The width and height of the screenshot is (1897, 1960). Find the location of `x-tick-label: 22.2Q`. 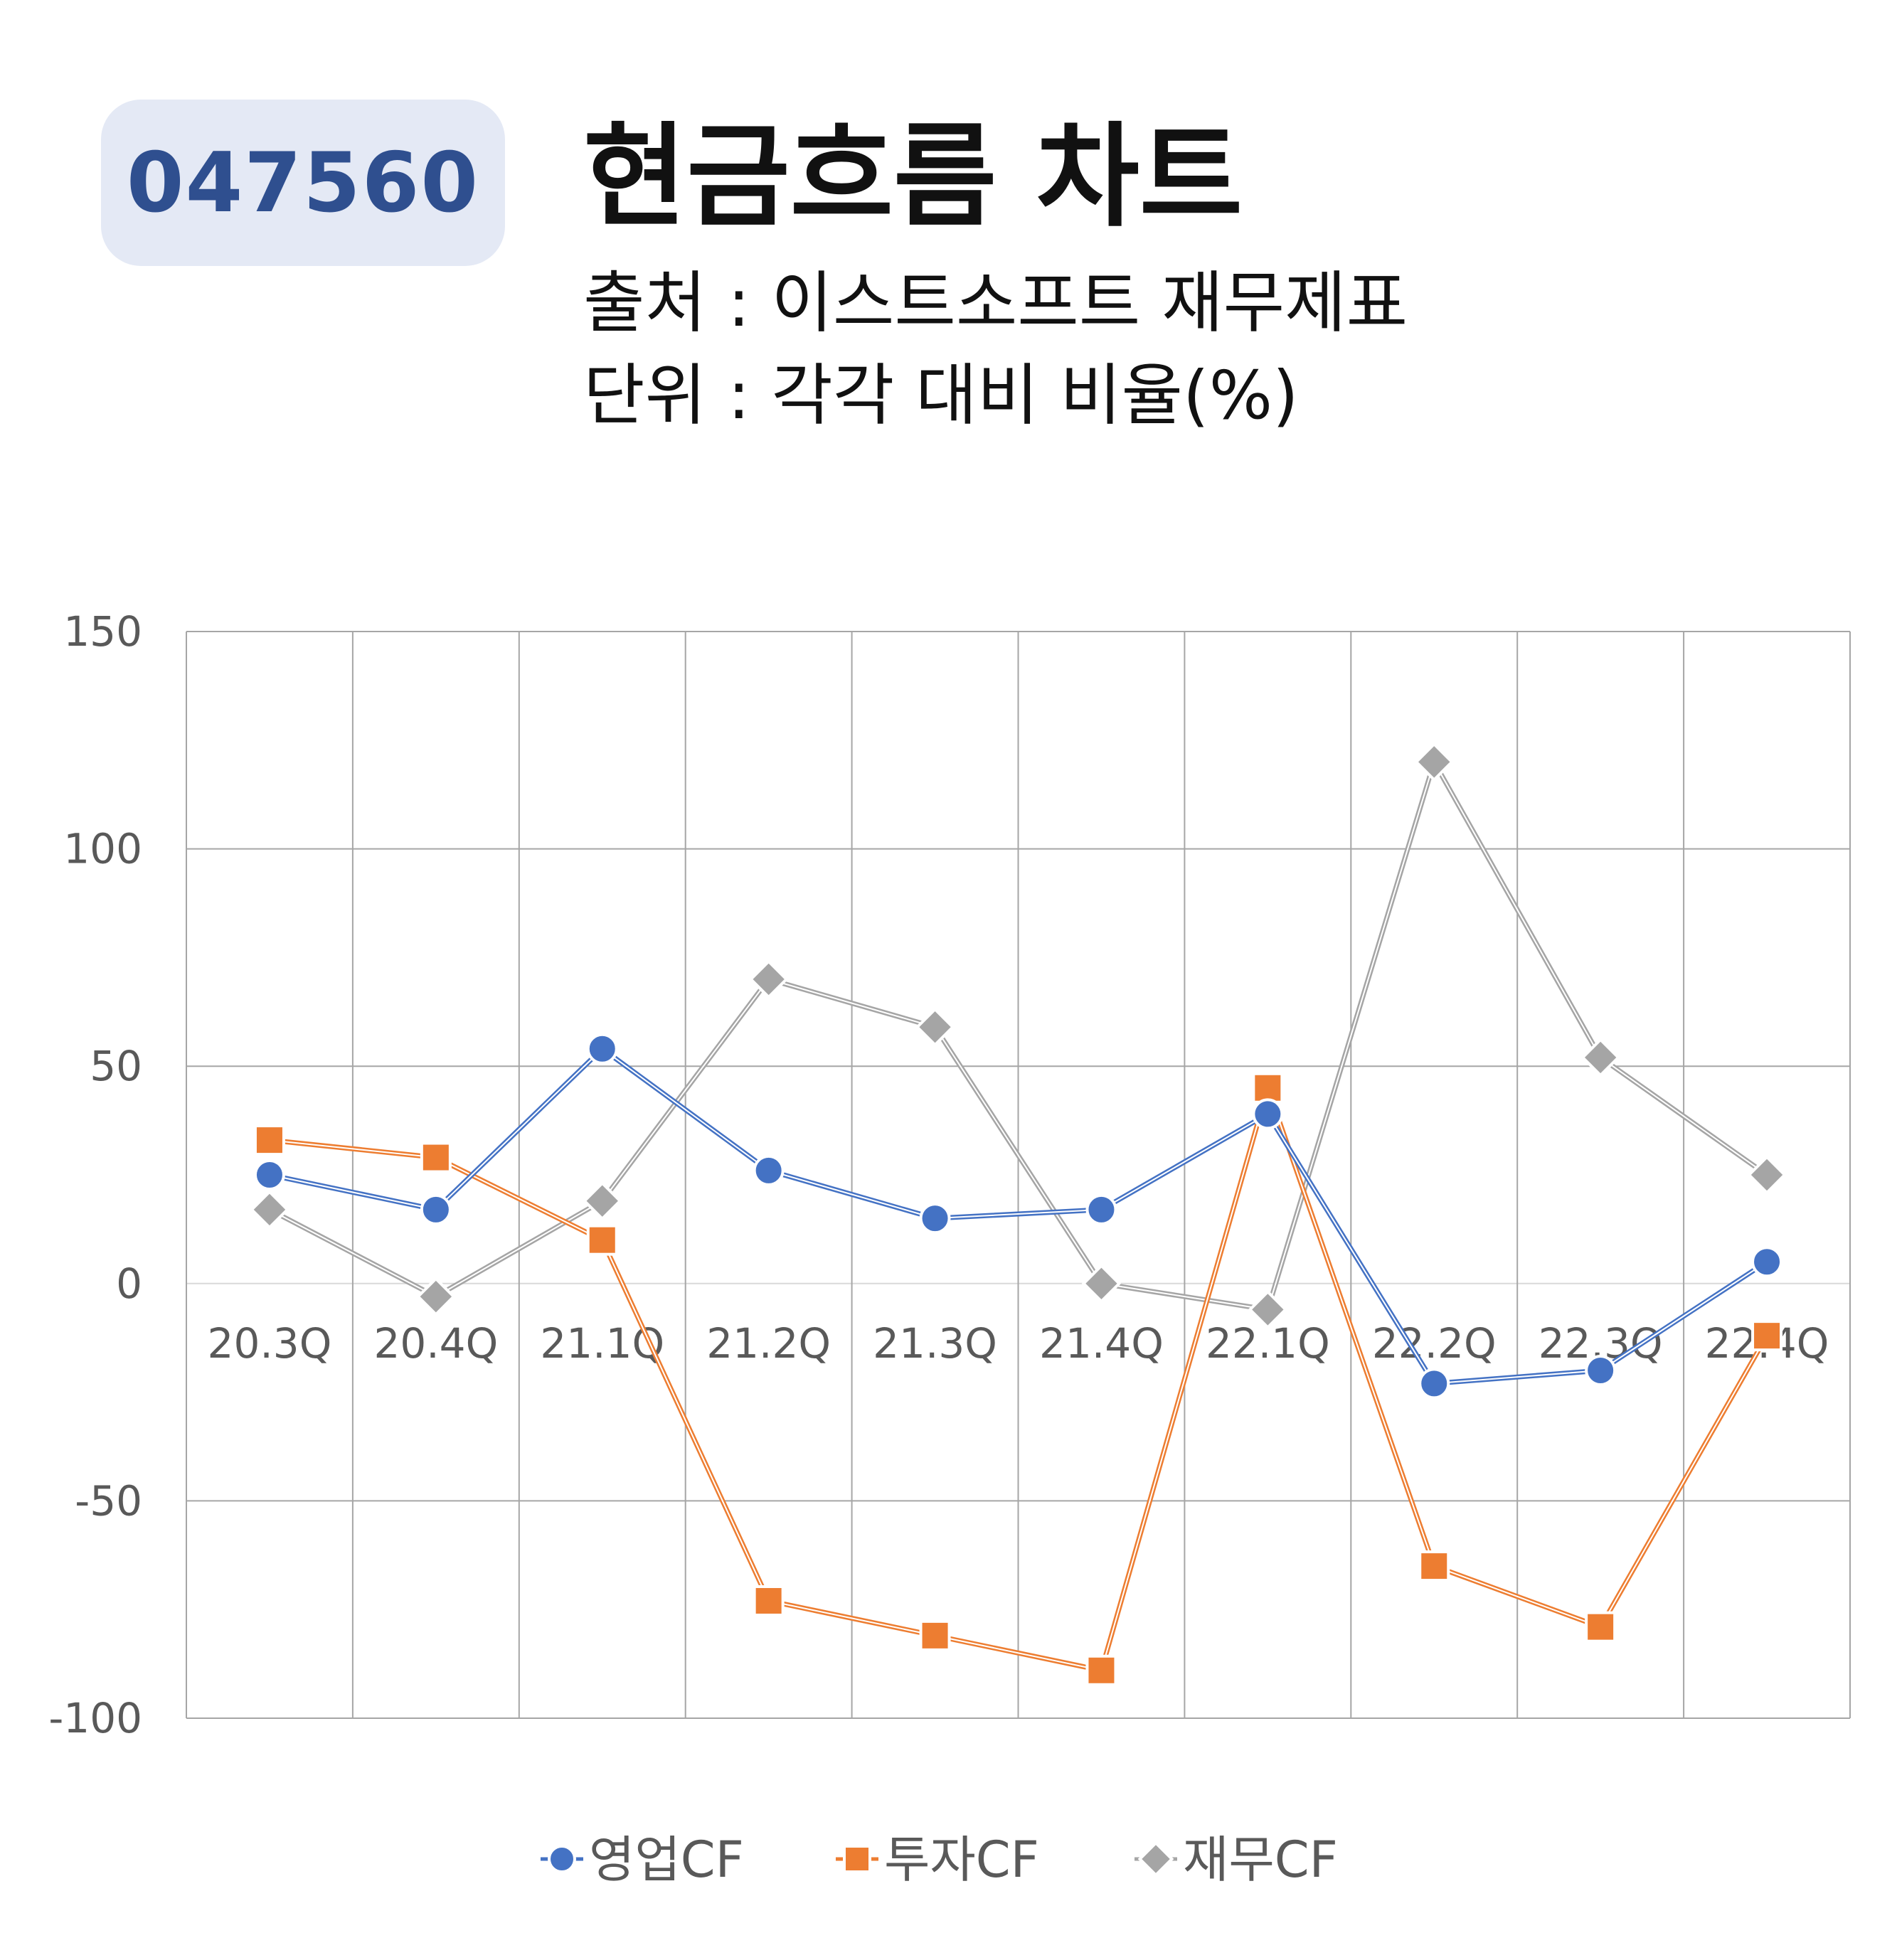

x-tick-label: 22.2Q is located at coordinates (1435, 1343).